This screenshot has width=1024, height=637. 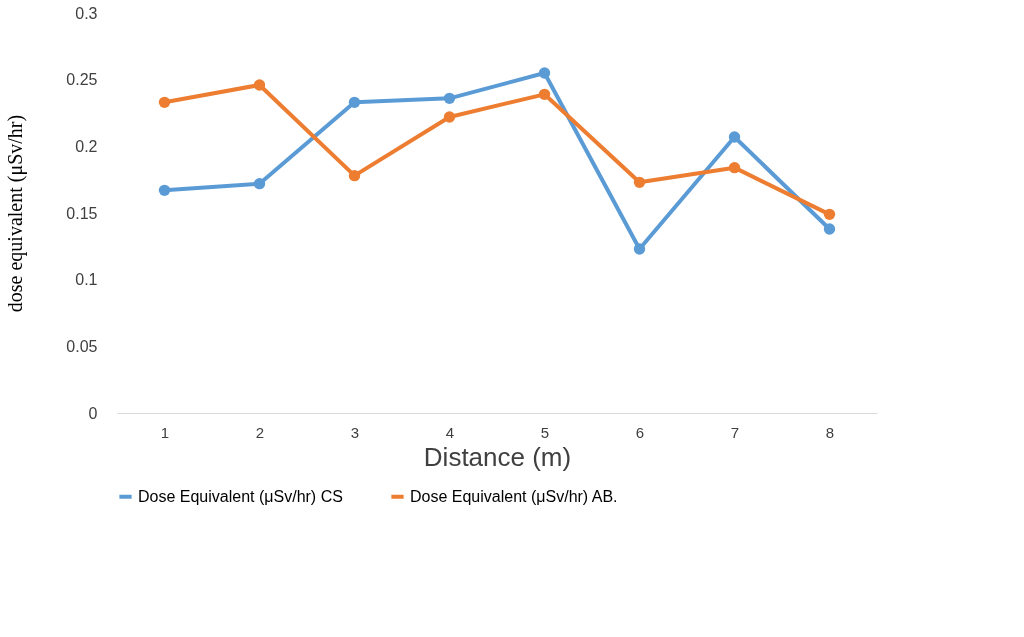 What do you see at coordinates (165, 432) in the screenshot?
I see `x-tick-label: 1` at bounding box center [165, 432].